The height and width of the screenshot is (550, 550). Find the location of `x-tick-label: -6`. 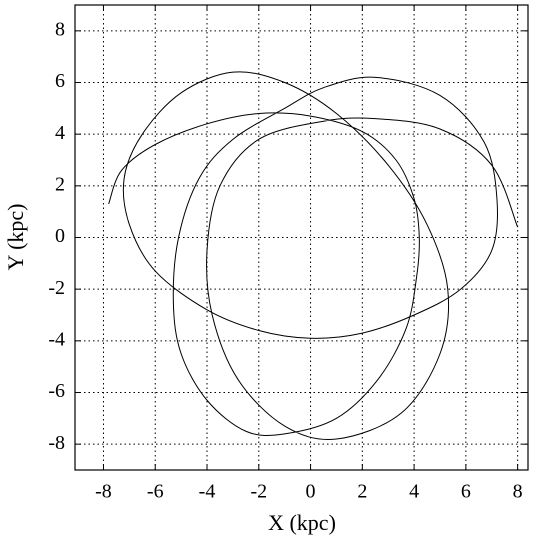

x-tick-label: -6 is located at coordinates (155, 492).